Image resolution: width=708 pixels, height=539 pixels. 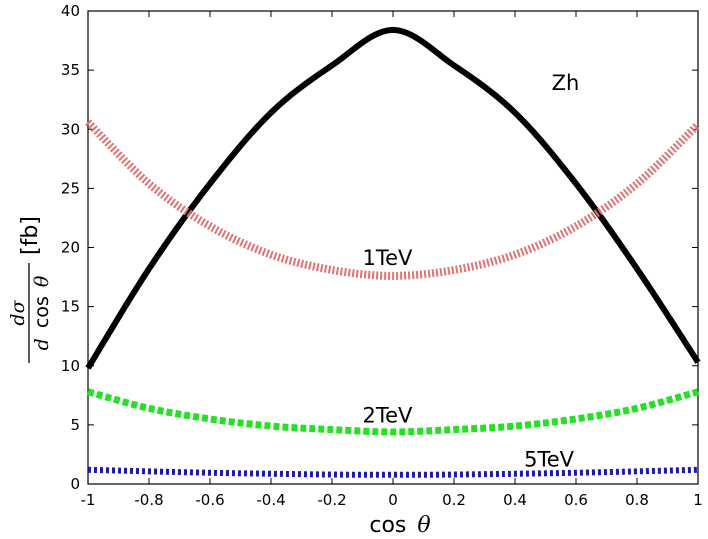 What do you see at coordinates (70, 11) in the screenshot?
I see `y-tick-label: 40` at bounding box center [70, 11].